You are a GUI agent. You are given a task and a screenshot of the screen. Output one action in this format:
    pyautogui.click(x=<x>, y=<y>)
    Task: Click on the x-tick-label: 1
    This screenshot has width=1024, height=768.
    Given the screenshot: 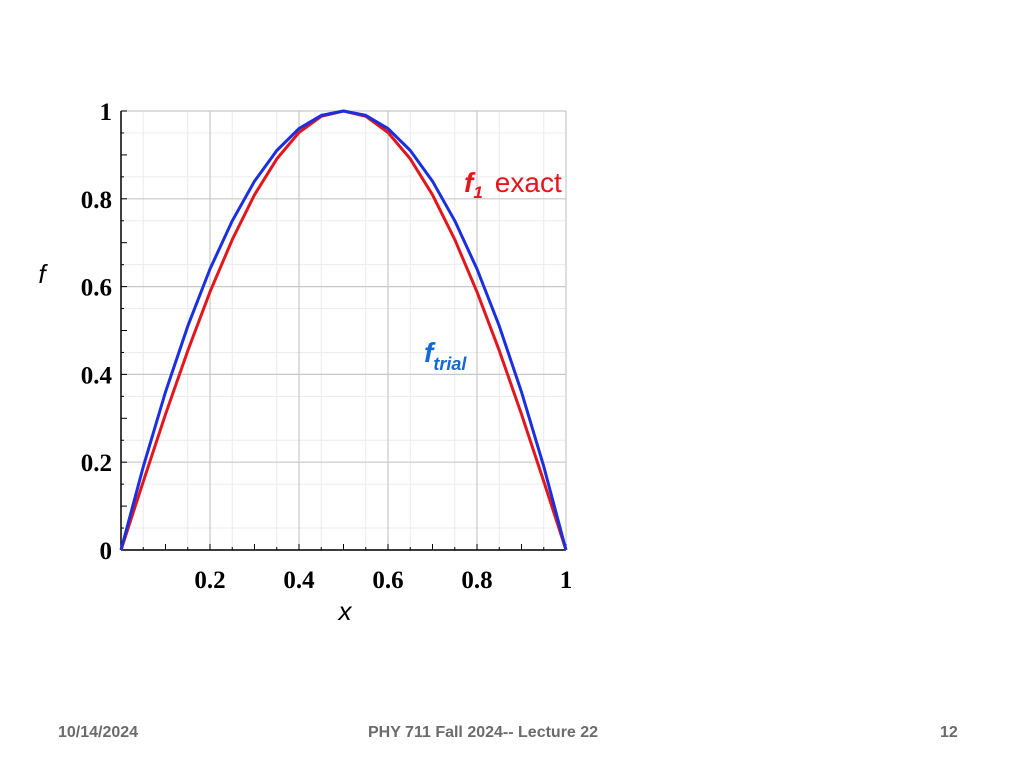 What is the action you would take?
    pyautogui.click(x=566, y=580)
    